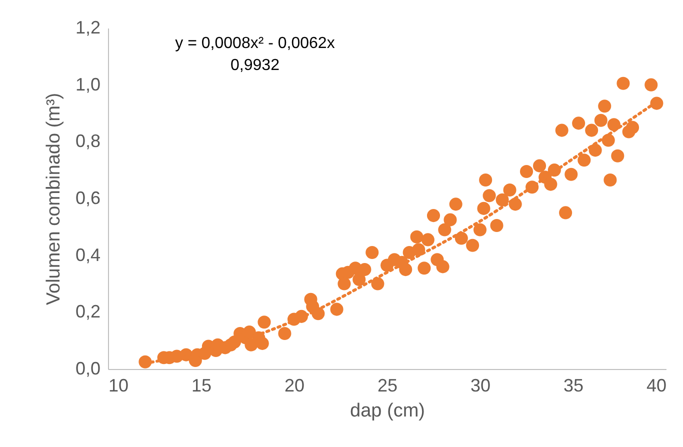 Image resolution: width=683 pixels, height=447 pixels. Describe the element at coordinates (480, 386) in the screenshot. I see `x-tick-label: 30` at that location.